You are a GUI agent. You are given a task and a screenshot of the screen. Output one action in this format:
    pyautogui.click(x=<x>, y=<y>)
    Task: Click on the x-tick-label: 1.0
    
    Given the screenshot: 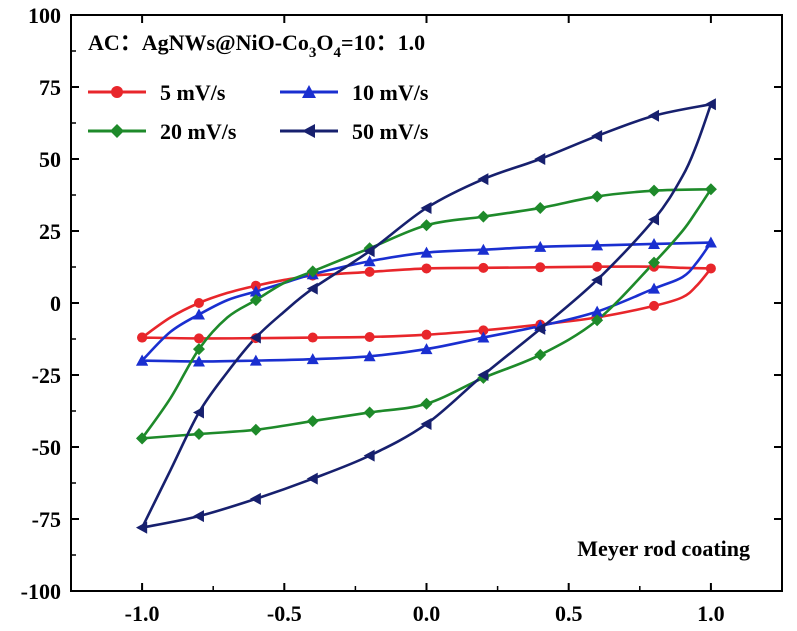 What is the action you would take?
    pyautogui.click(x=711, y=613)
    